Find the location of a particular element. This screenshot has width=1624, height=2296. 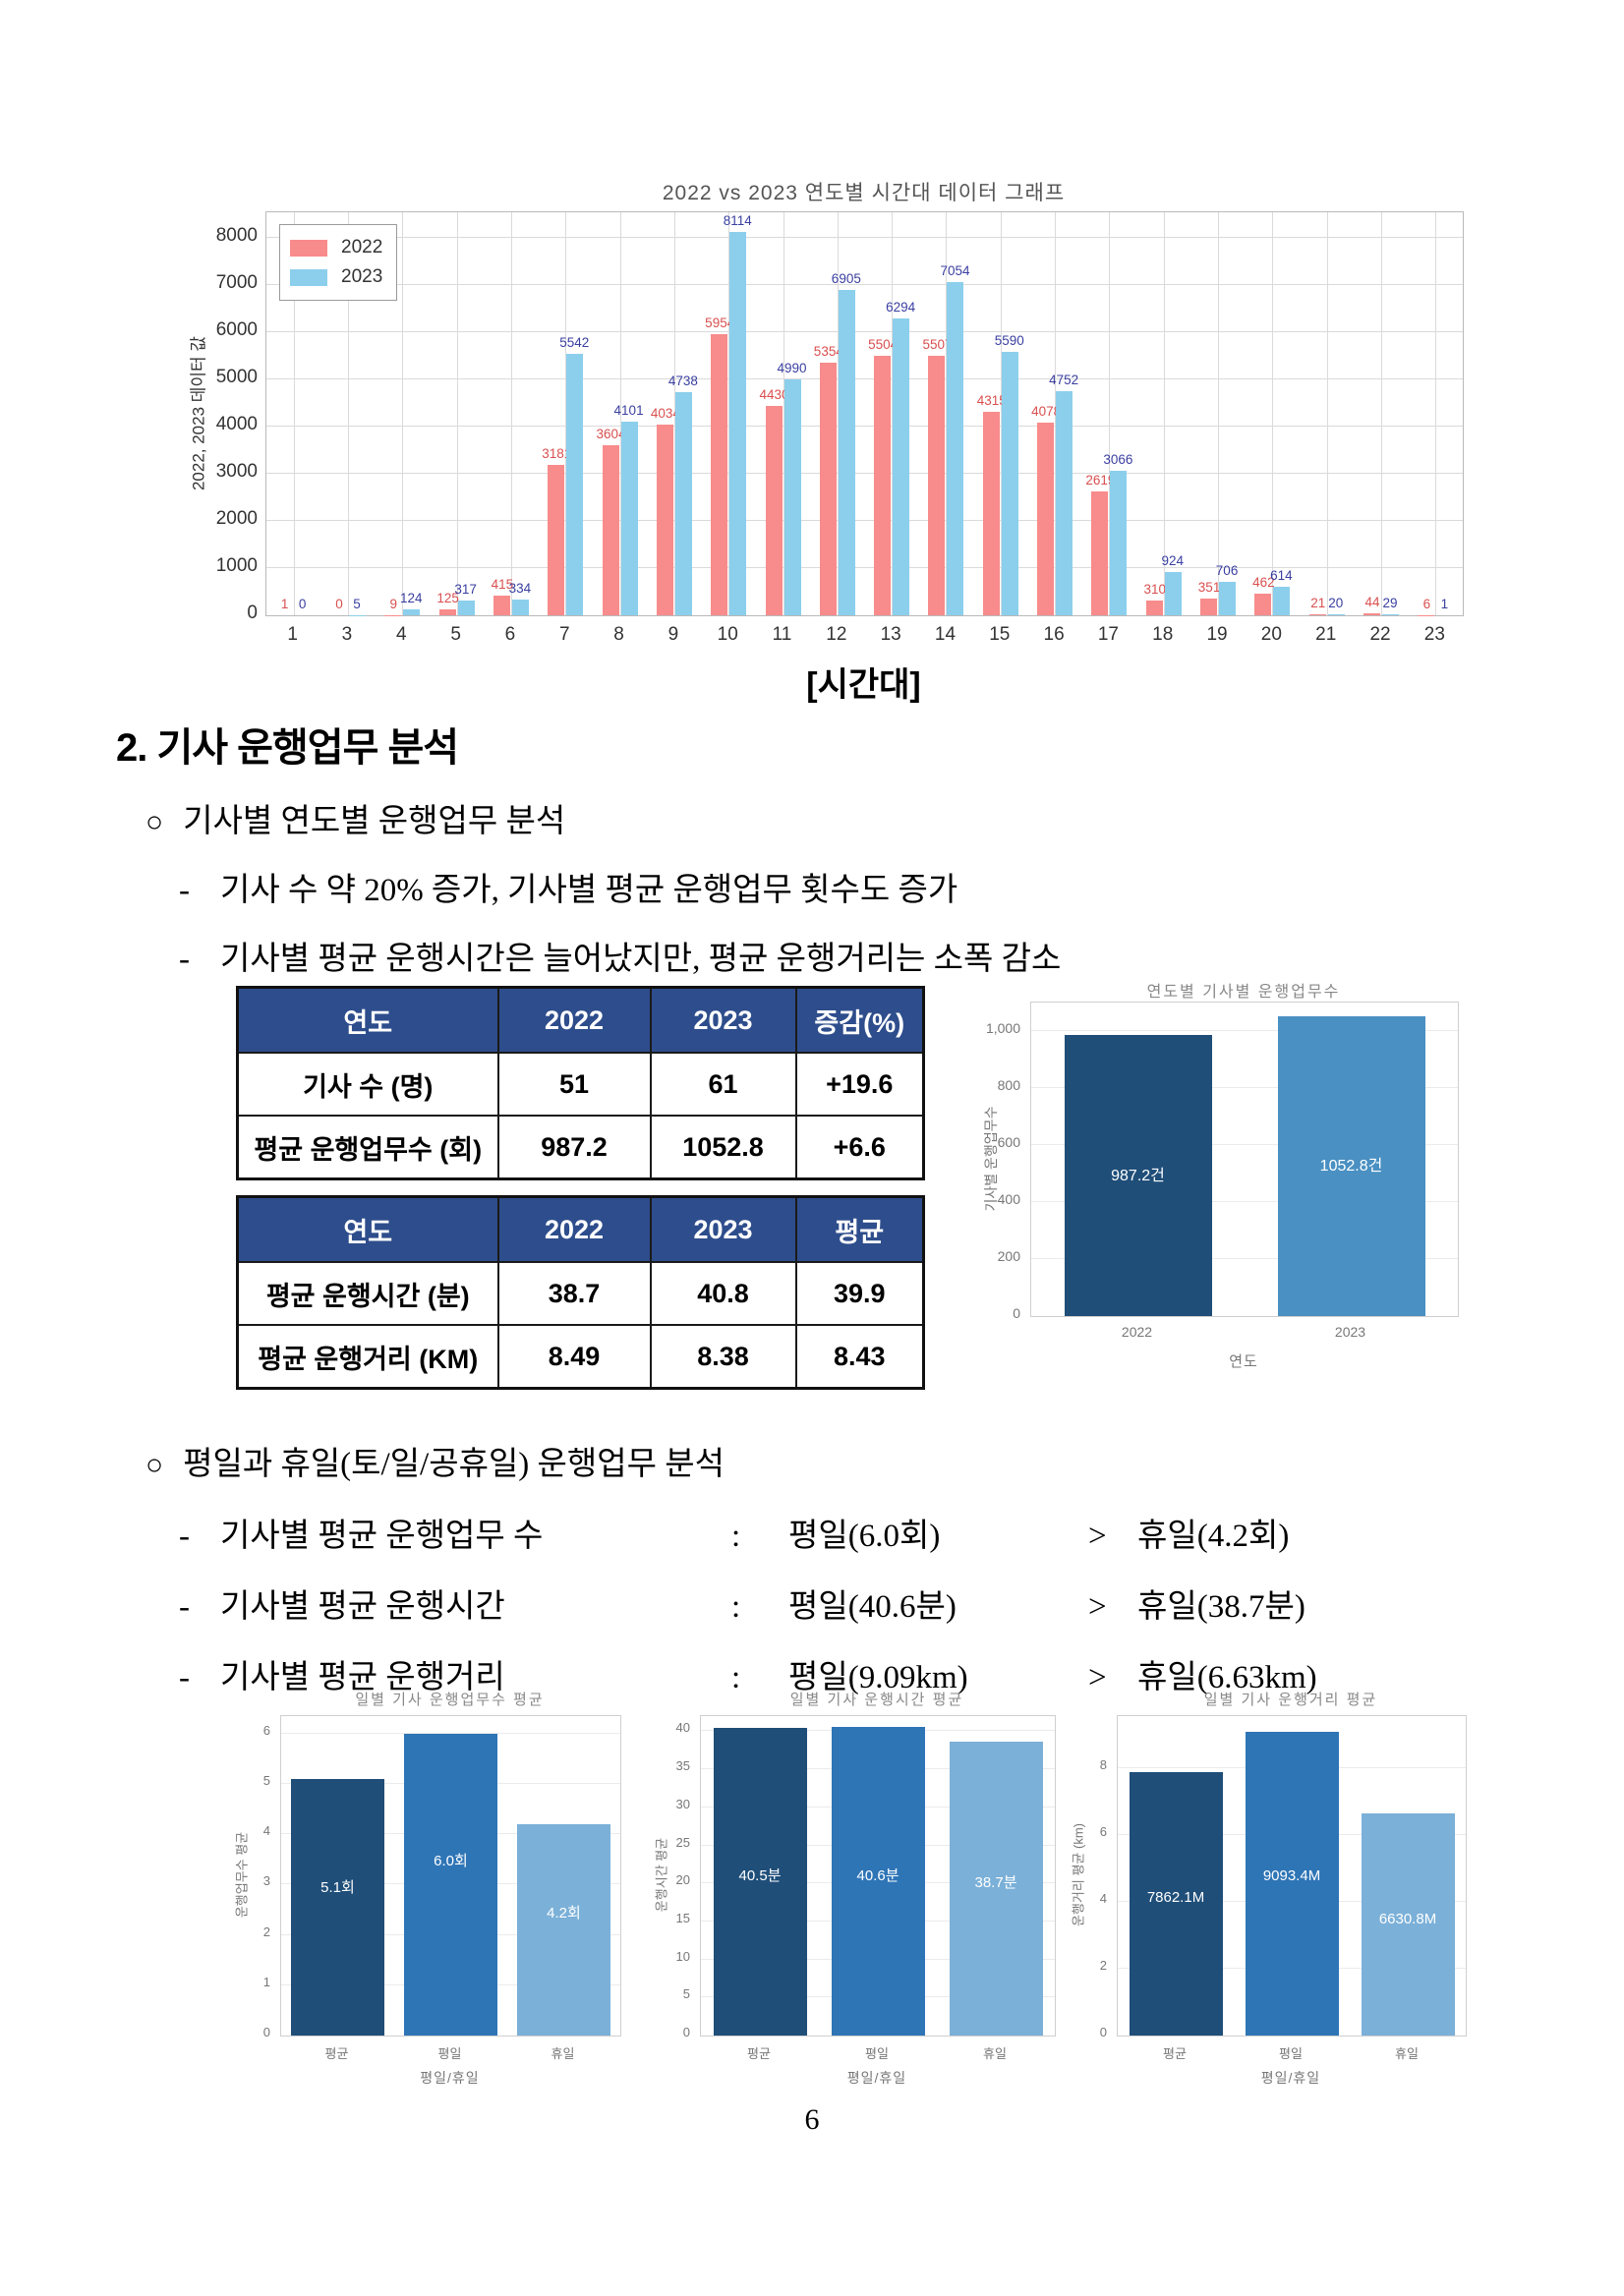

bar-value-label: 5.1회 is located at coordinates (337, 1887).